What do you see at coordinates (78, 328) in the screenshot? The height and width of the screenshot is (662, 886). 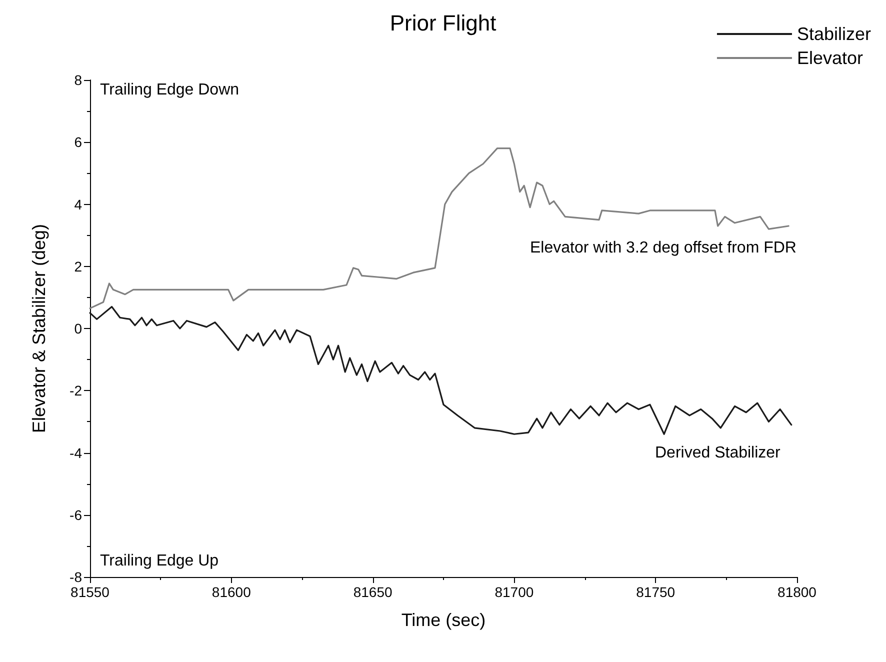 I see `y-tick-label: 0` at bounding box center [78, 328].